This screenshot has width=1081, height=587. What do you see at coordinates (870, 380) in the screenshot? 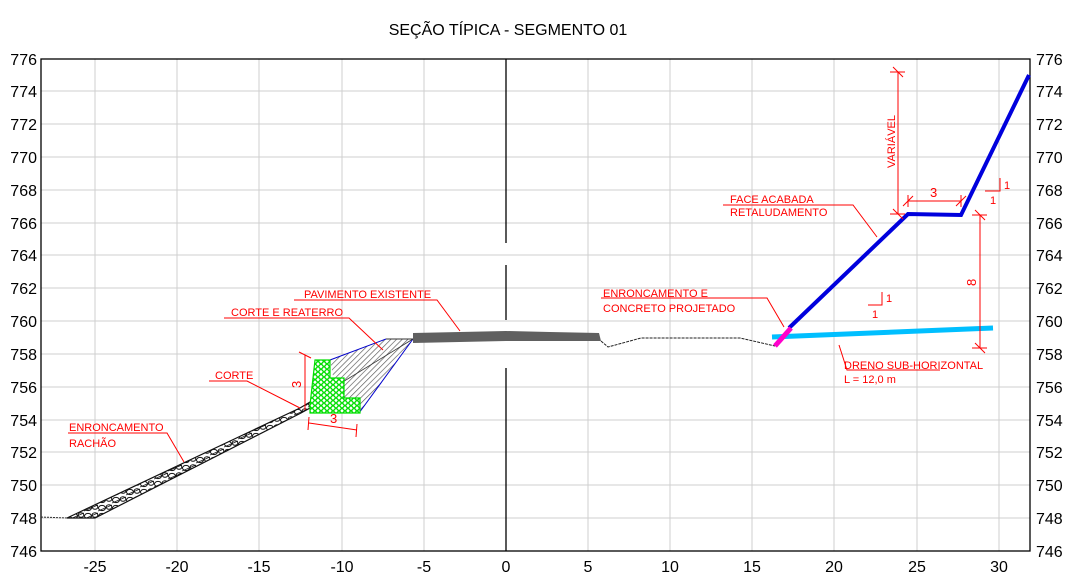
I see `label-dreno-length: L = 12,0 m` at bounding box center [870, 380].